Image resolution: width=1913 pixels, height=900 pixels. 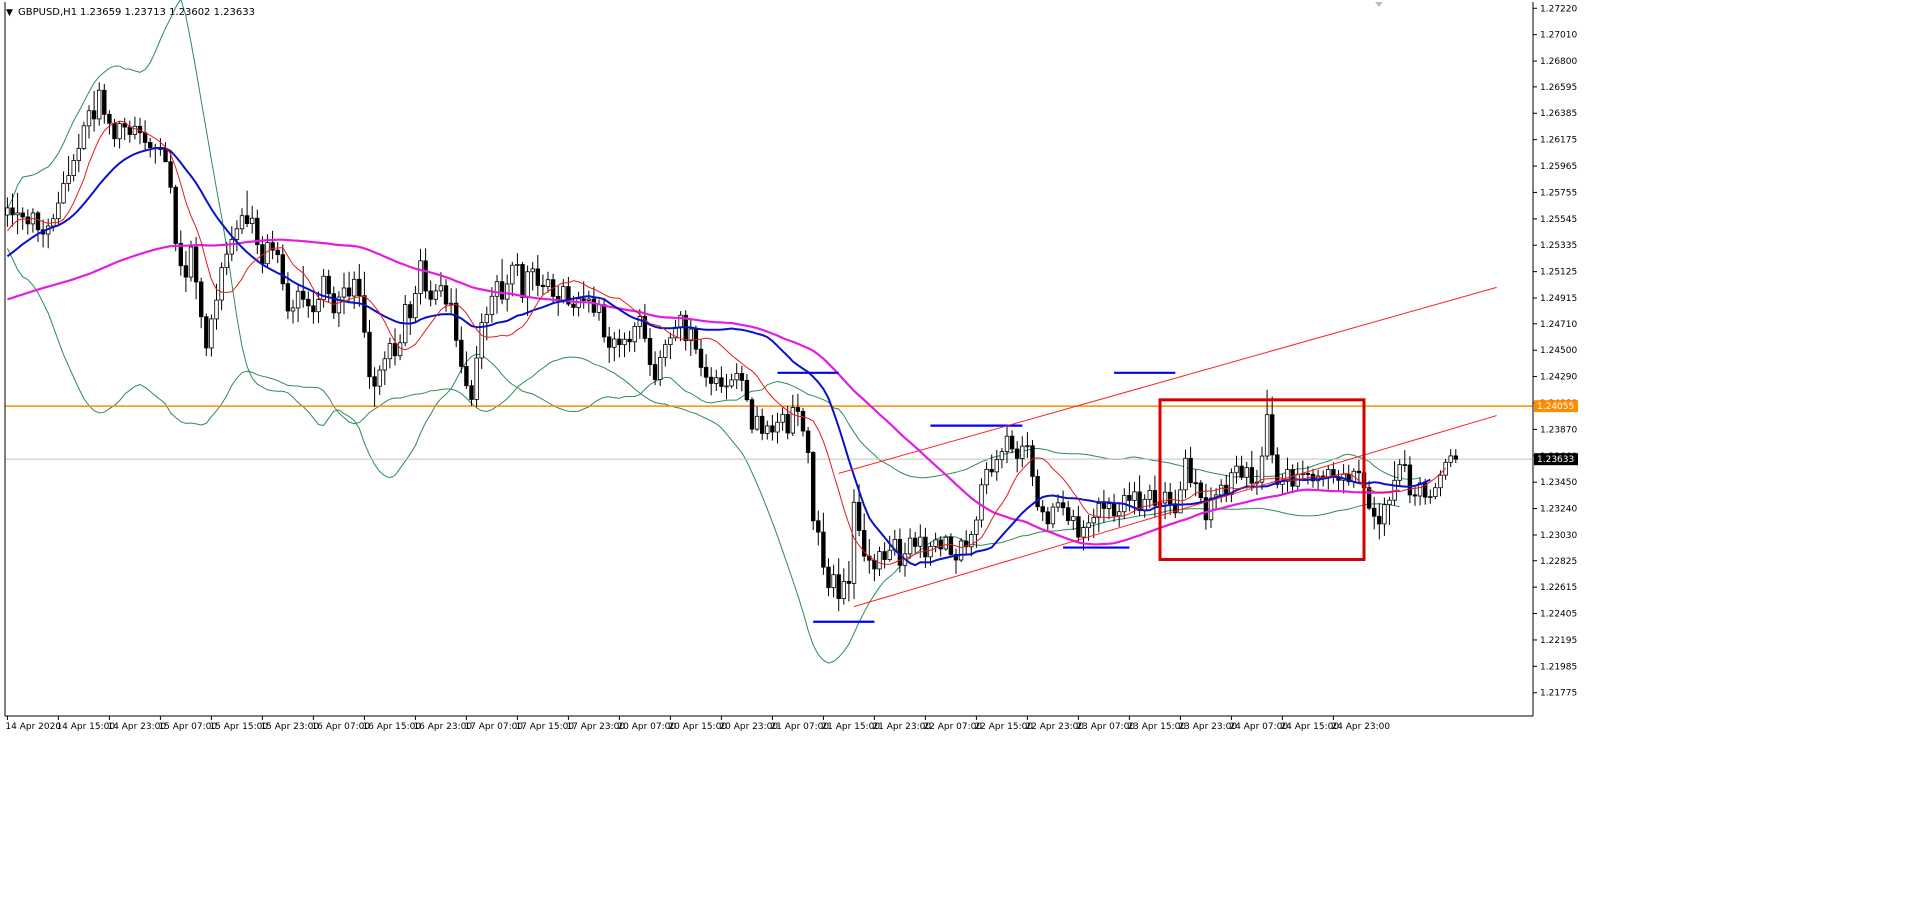 I want to click on time-tick-label: 16 Apr 15:00, so click(x=391, y=727).